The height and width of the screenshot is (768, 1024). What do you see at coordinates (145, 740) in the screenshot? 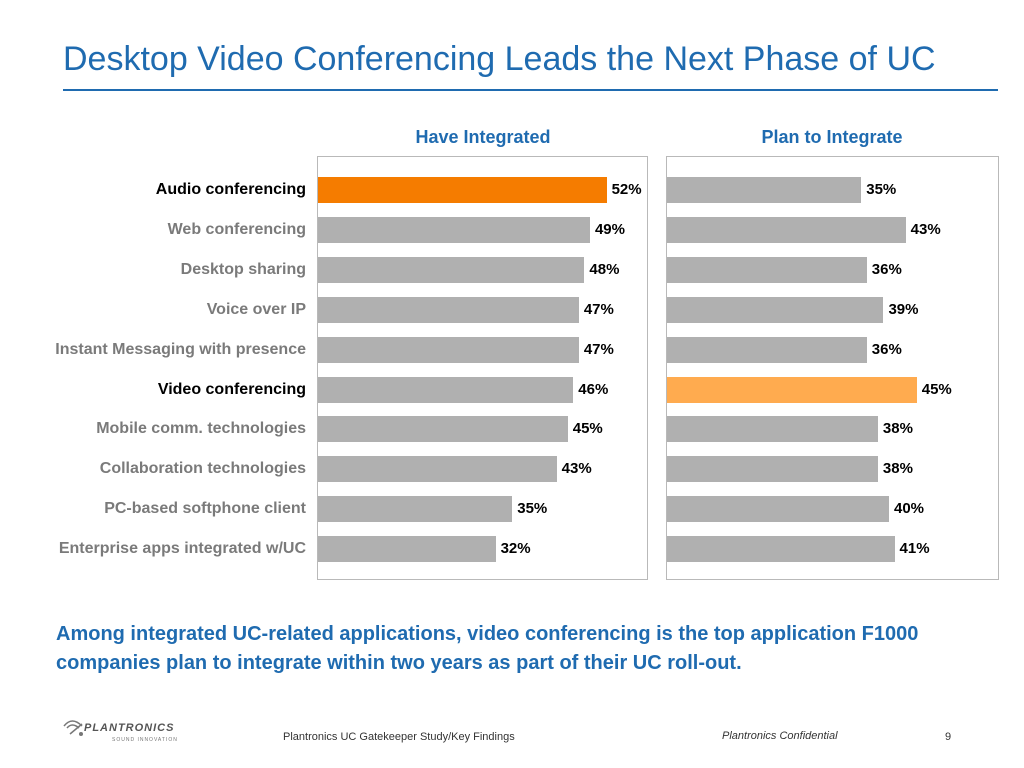
I see `logo-tagline: SOUND INNOVATION` at bounding box center [145, 740].